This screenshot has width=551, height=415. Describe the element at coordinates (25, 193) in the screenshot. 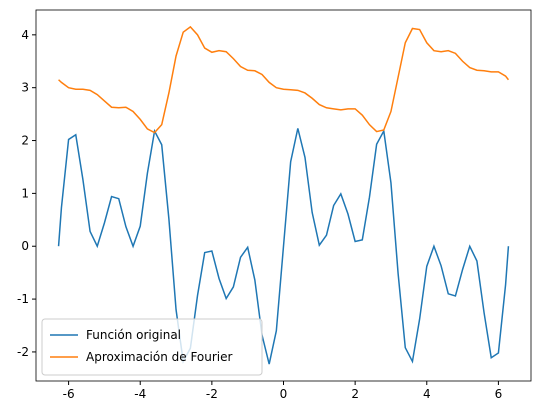

I see `y-tick-label: 1` at that location.